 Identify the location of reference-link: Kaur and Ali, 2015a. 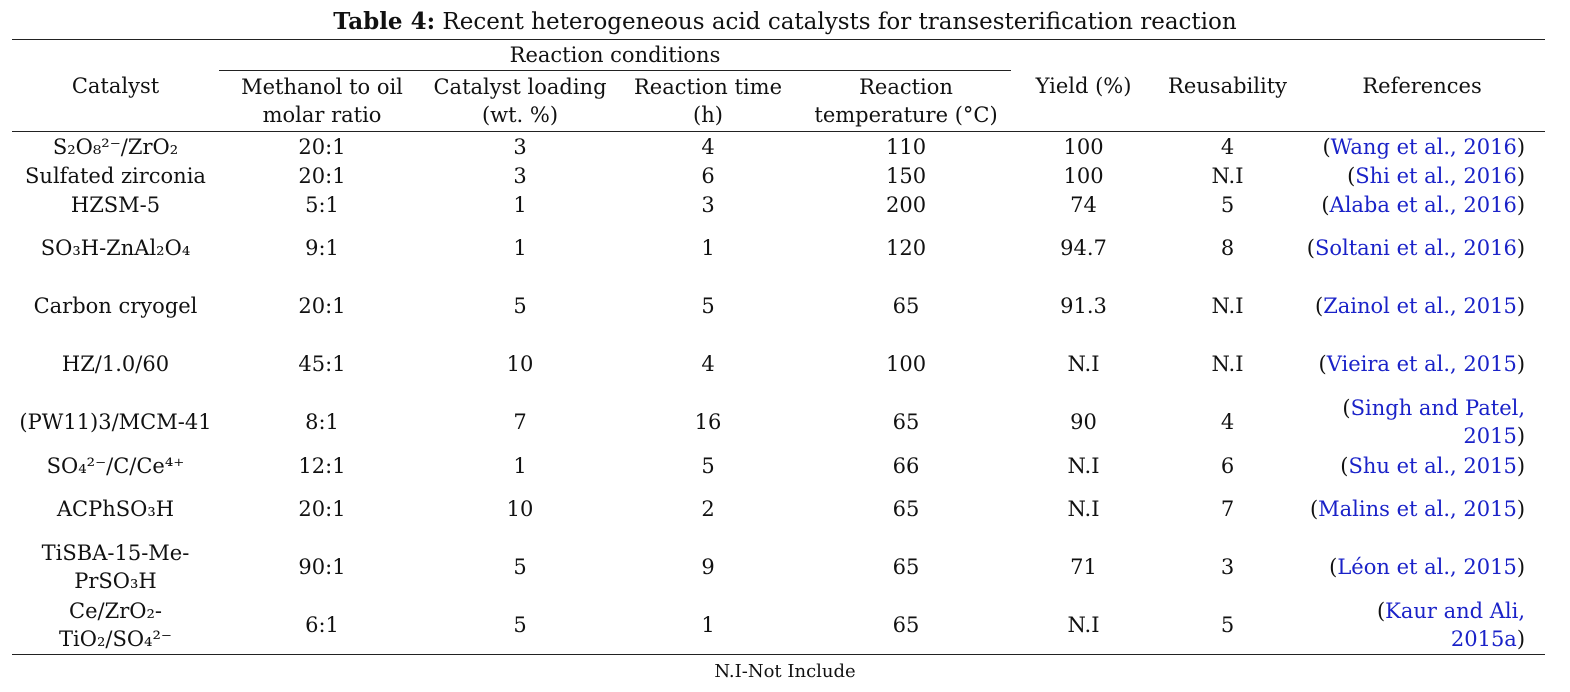
(1455, 625).